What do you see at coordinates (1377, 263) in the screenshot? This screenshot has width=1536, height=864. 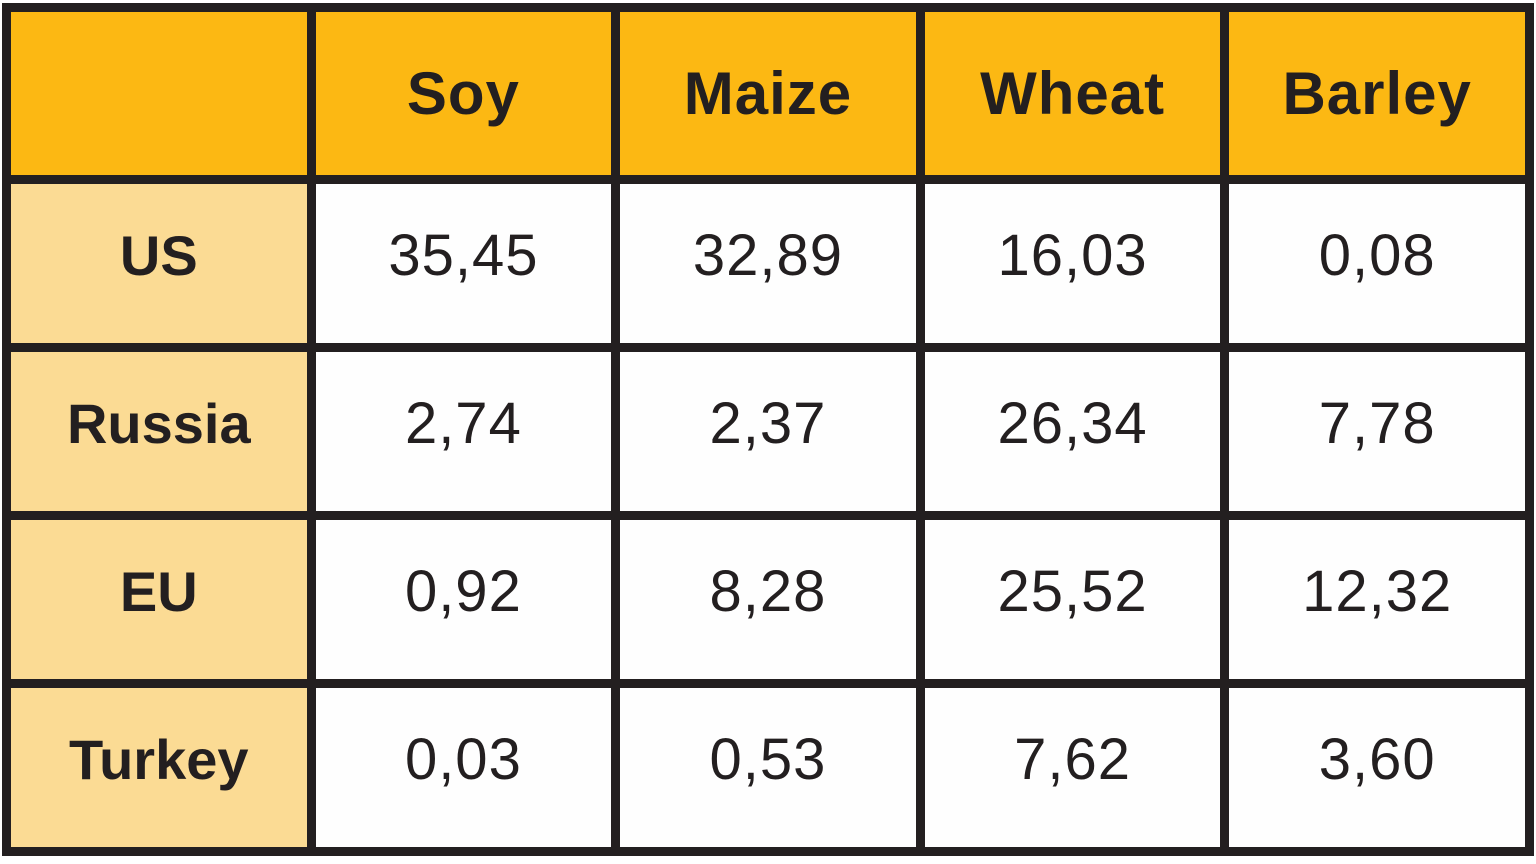 I see `cell-us-barley: 0,08` at bounding box center [1377, 263].